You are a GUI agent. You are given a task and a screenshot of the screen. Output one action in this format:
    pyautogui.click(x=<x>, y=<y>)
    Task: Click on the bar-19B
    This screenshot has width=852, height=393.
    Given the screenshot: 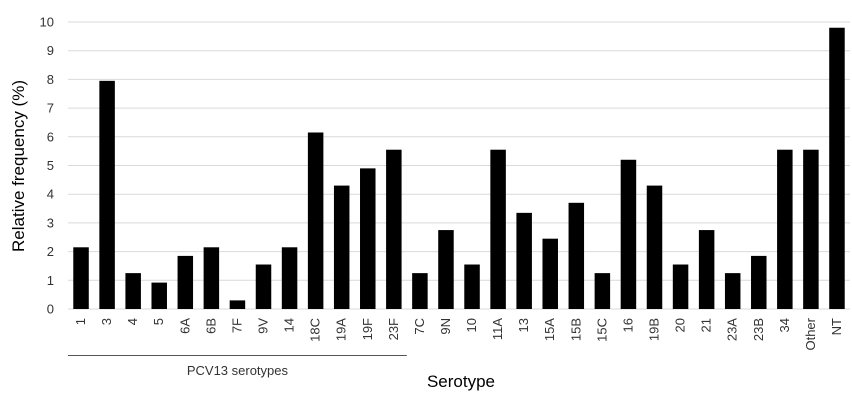 What is the action you would take?
    pyautogui.click(x=654, y=247)
    